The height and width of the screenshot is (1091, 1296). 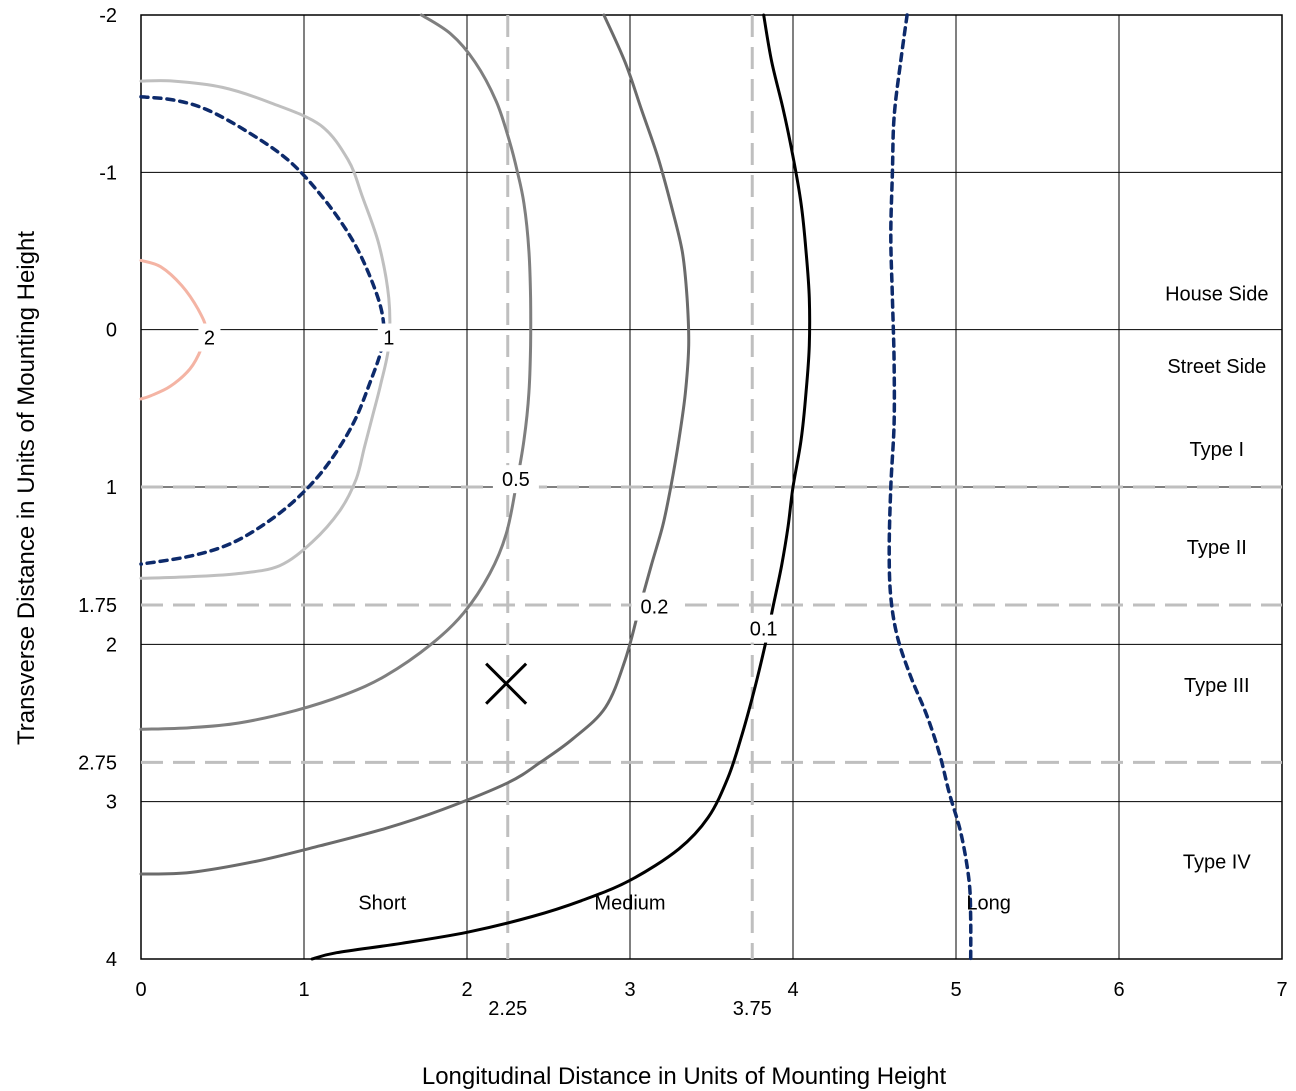 I want to click on region-label: Street Side, so click(x=1216, y=367).